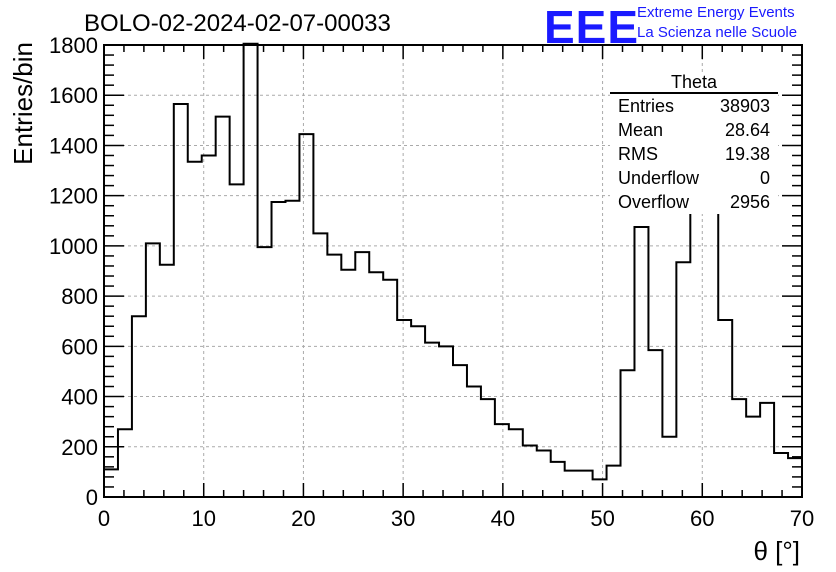 The width and height of the screenshot is (836, 572). Describe the element at coordinates (744, 106) in the screenshot. I see `stats-value: 38903` at that location.